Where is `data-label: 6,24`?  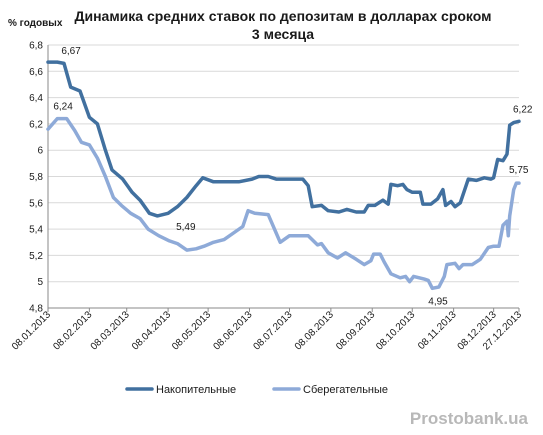
data-label: 6,24 is located at coordinates (63, 107).